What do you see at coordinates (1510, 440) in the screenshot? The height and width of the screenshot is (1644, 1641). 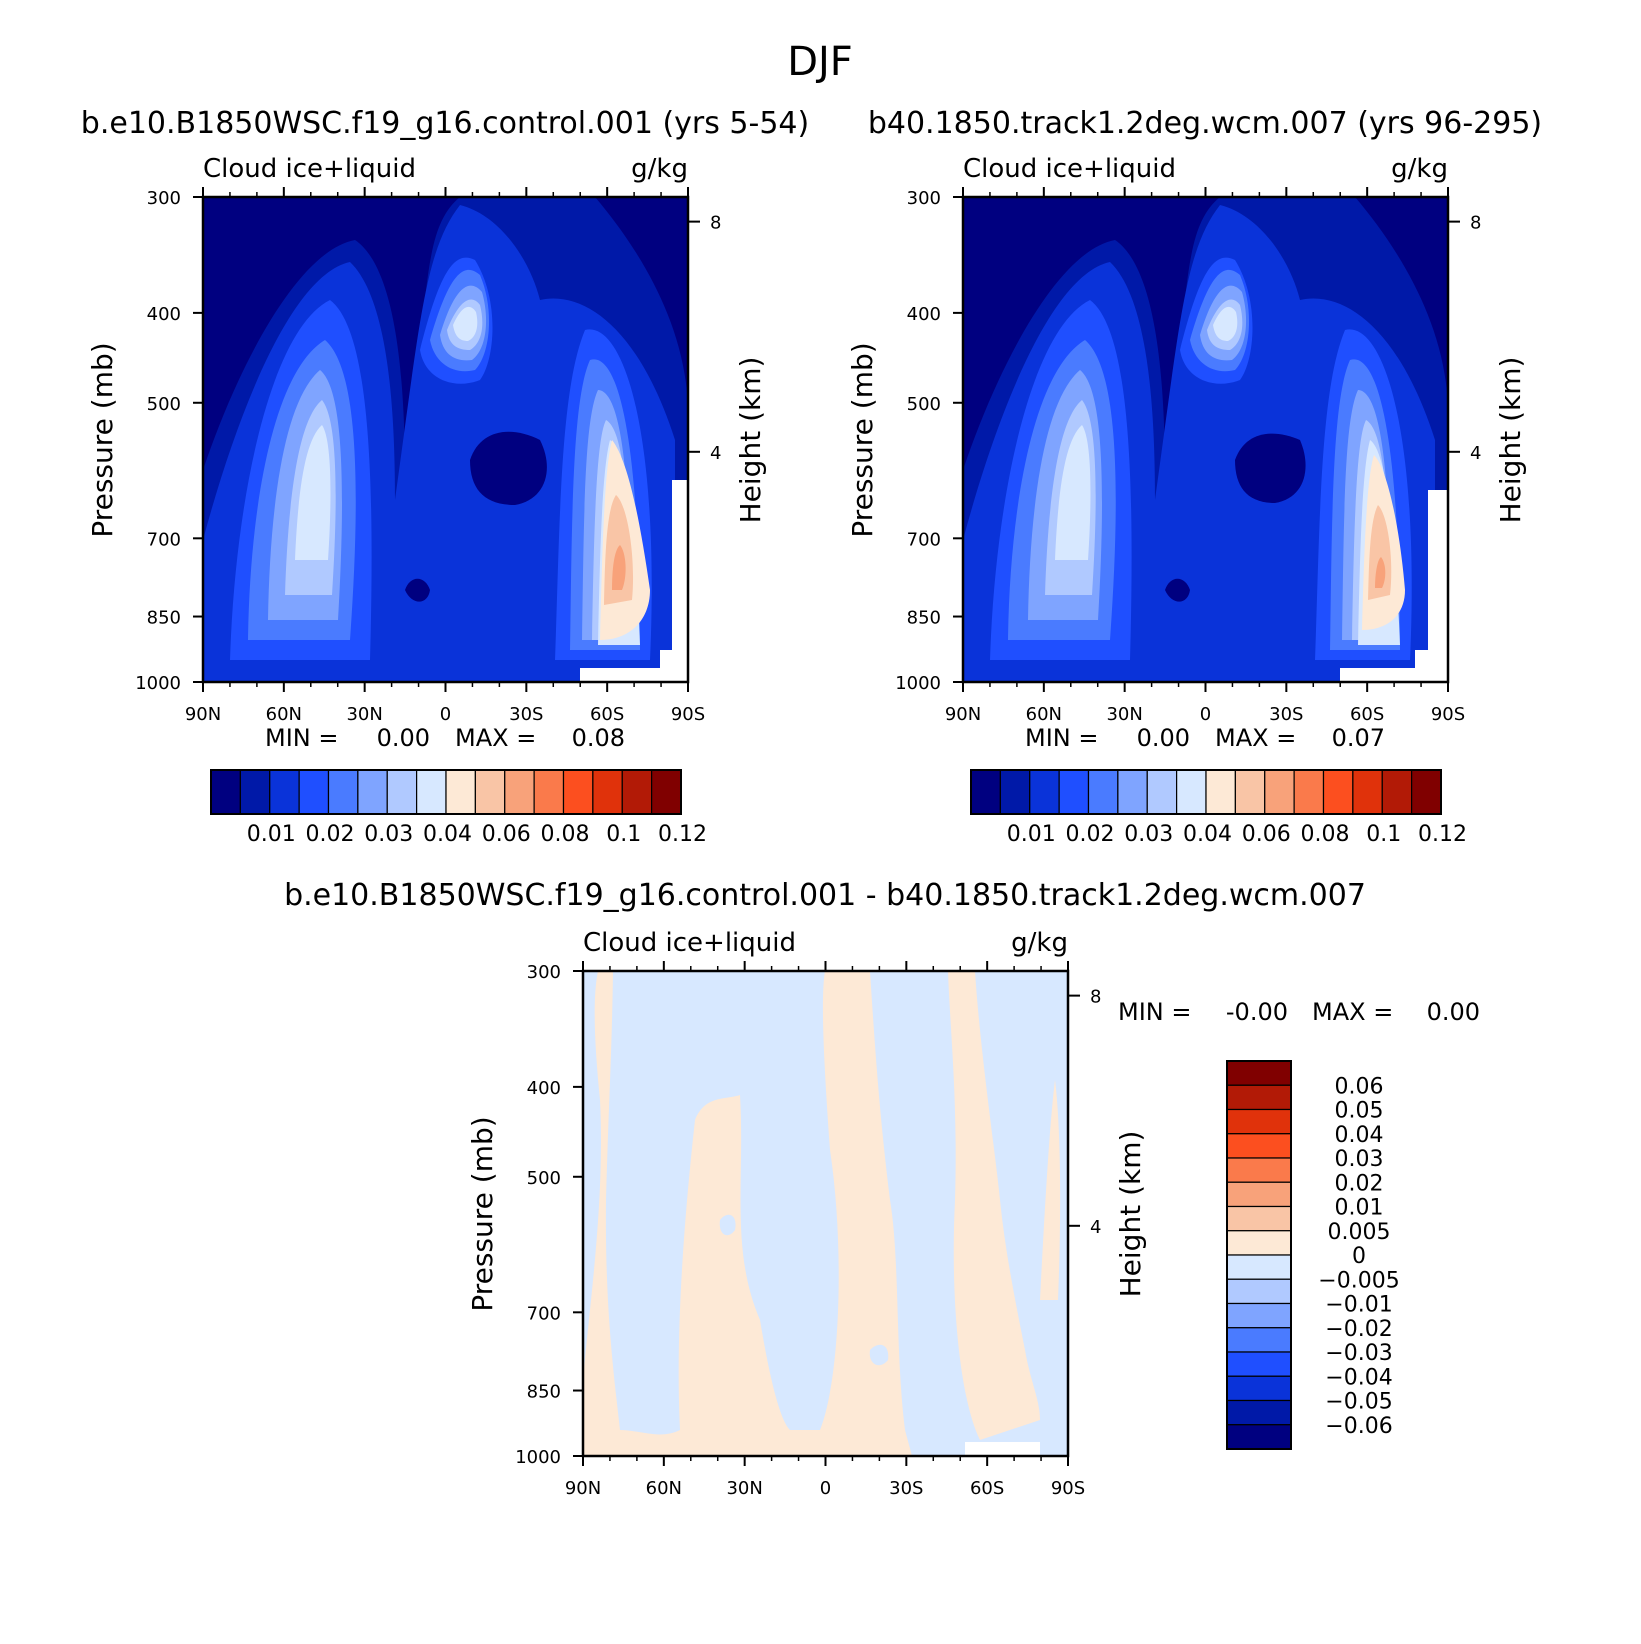 I see `y2-axis-label: Height (km)` at bounding box center [1510, 440].